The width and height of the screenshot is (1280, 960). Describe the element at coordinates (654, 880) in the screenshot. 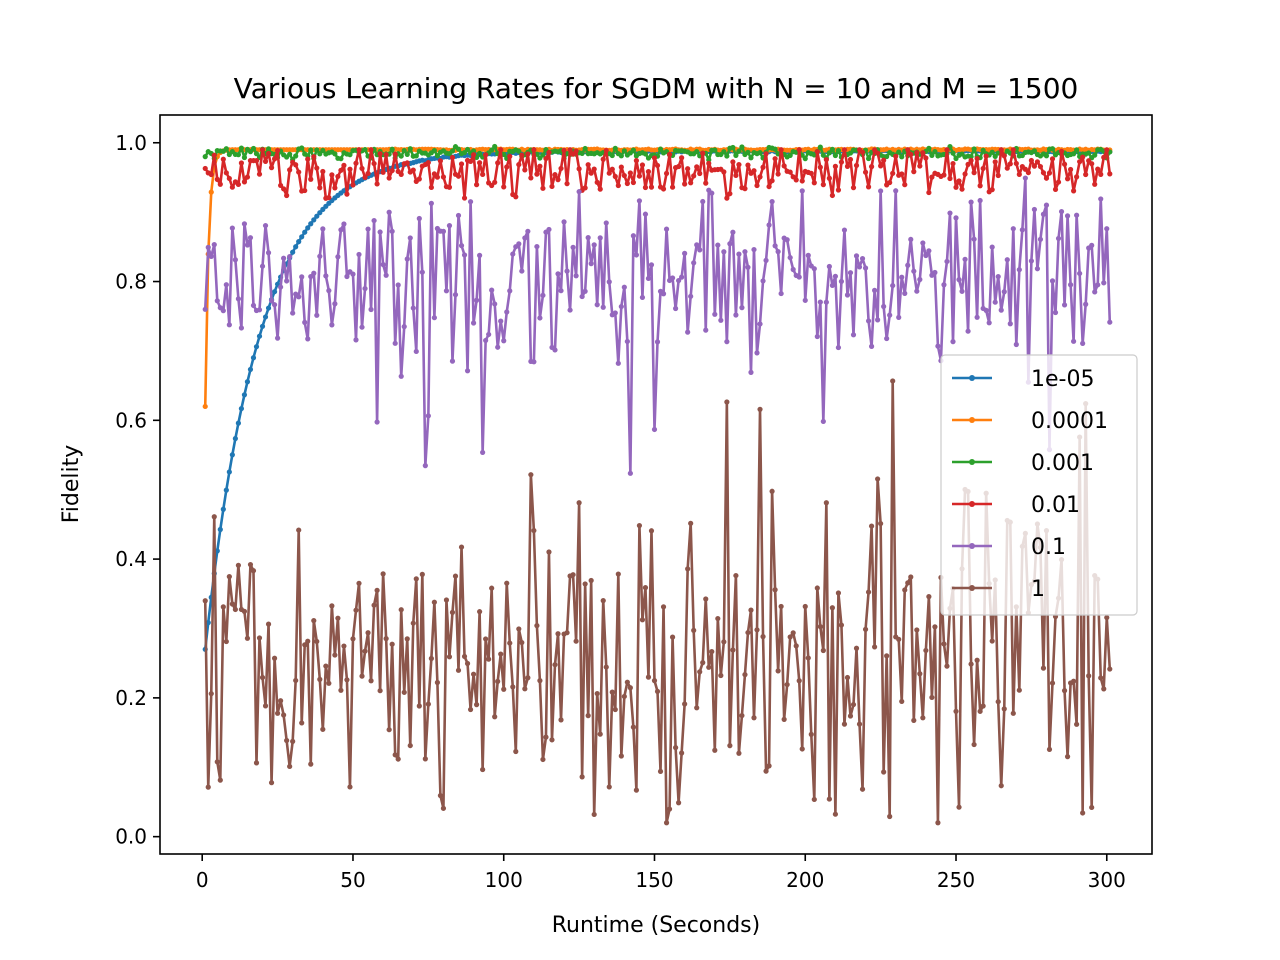

I see `x-tick-label: 150` at that location.